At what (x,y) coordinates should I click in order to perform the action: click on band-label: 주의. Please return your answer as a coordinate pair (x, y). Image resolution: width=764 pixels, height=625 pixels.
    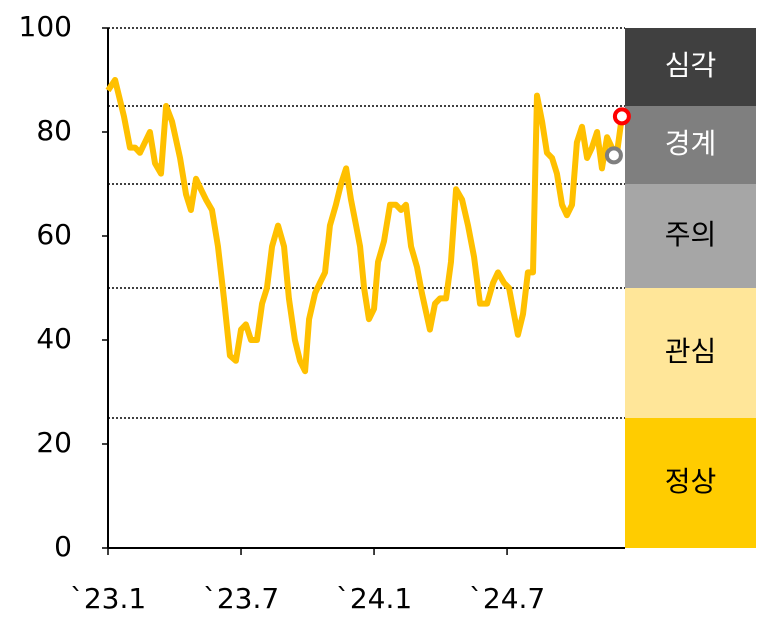
    Looking at the image, I should click on (691, 234).